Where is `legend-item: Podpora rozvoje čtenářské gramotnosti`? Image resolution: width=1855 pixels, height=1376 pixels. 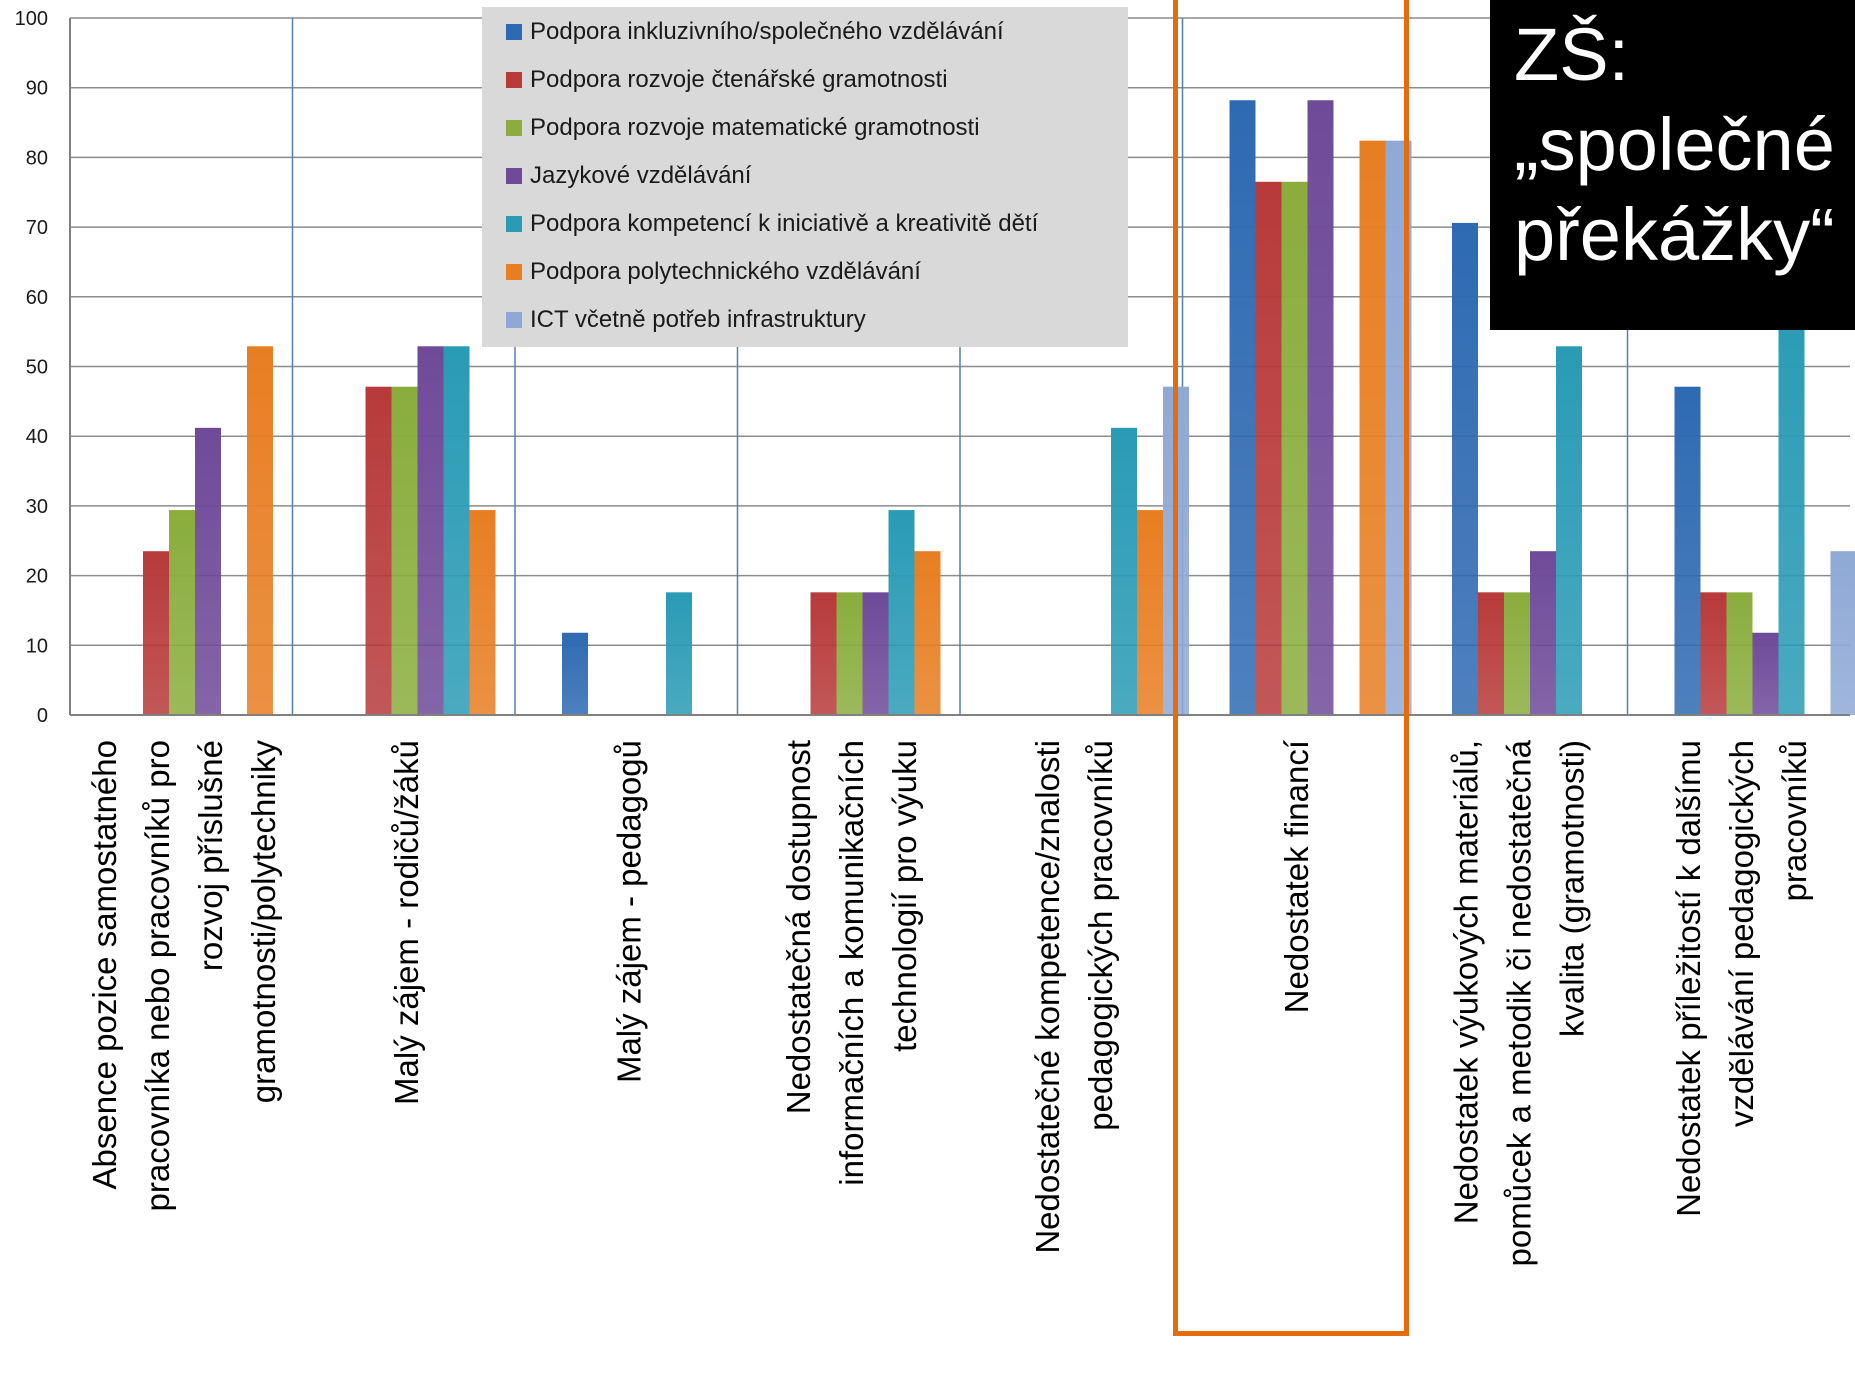
legend-item: Podpora rozvoje čtenářské gramotnosti is located at coordinates (727, 80).